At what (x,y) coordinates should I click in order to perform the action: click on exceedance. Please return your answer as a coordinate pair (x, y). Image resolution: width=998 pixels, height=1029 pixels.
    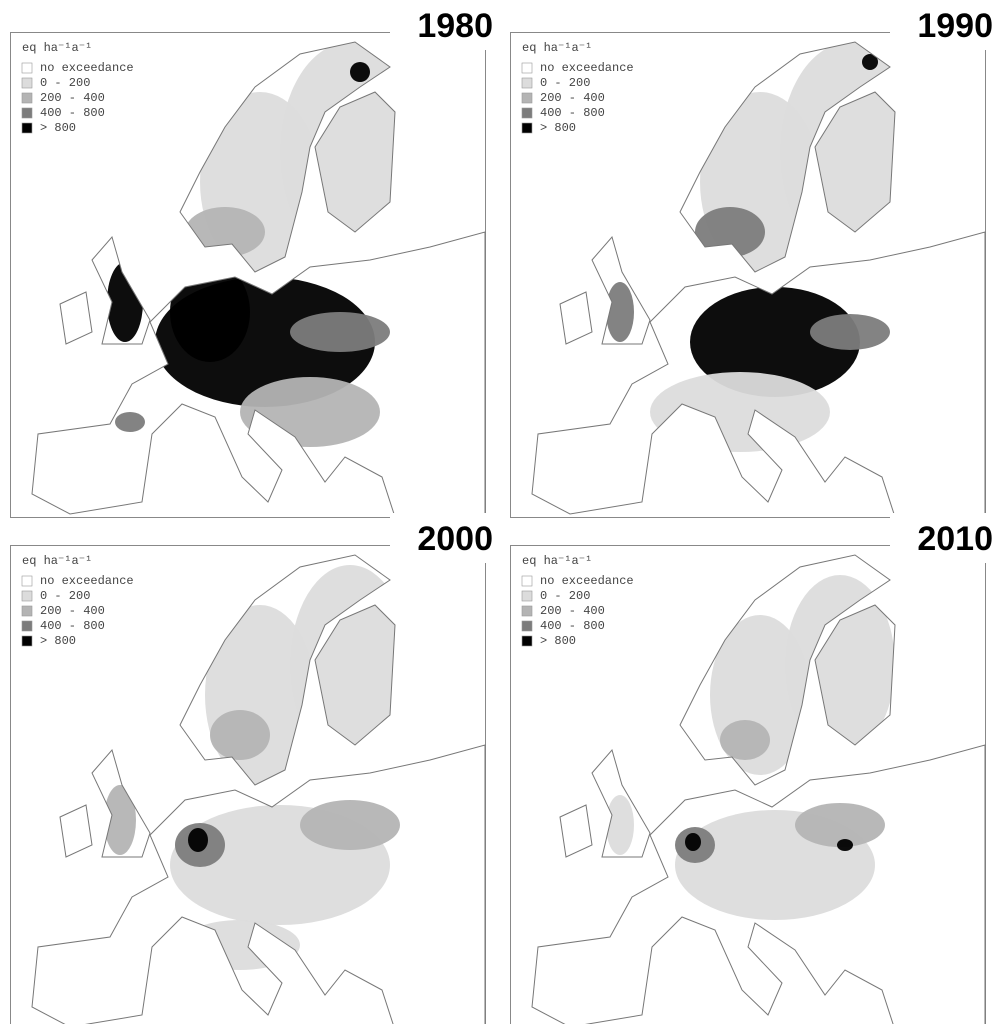
    Looking at the image, I should click on (750, 747).